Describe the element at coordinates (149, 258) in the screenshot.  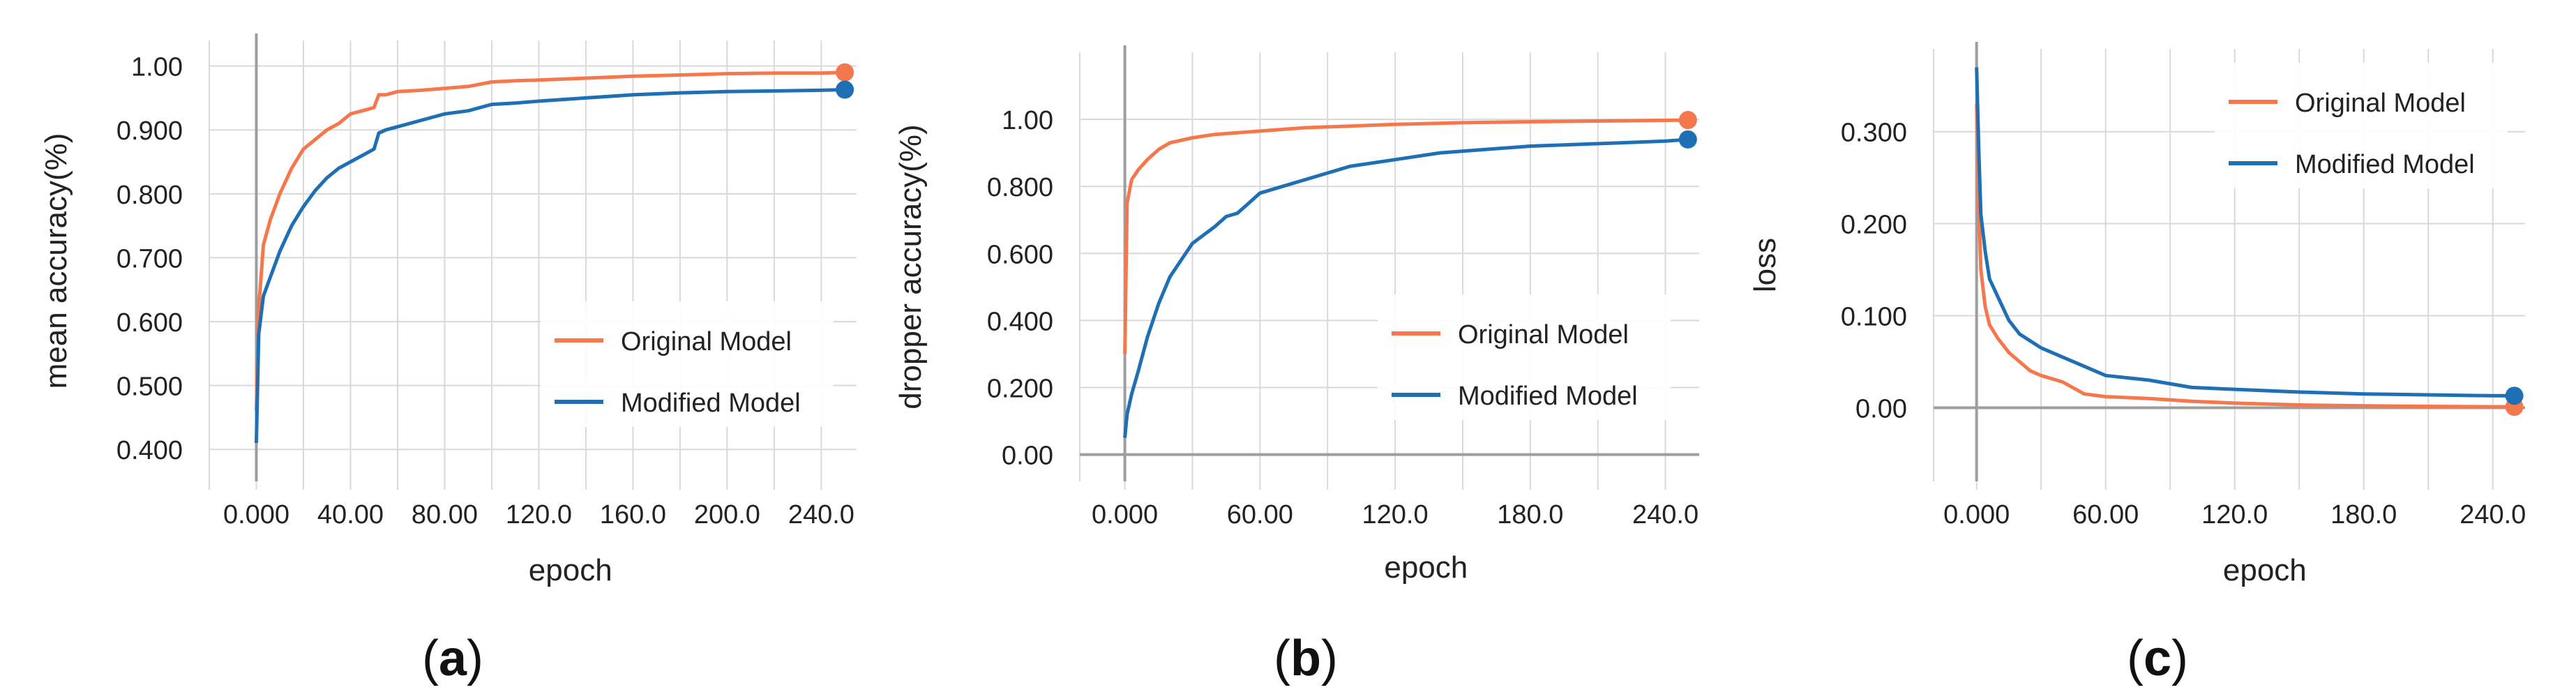
I see `y-tick-label: 0.700` at that location.